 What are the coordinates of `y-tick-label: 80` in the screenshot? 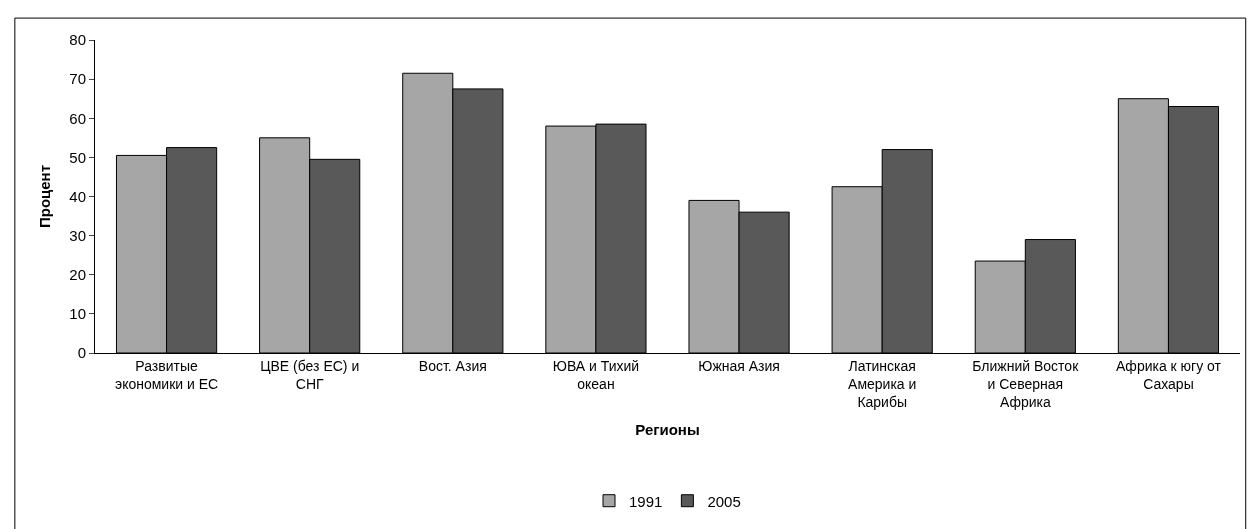 It's located at (77, 40).